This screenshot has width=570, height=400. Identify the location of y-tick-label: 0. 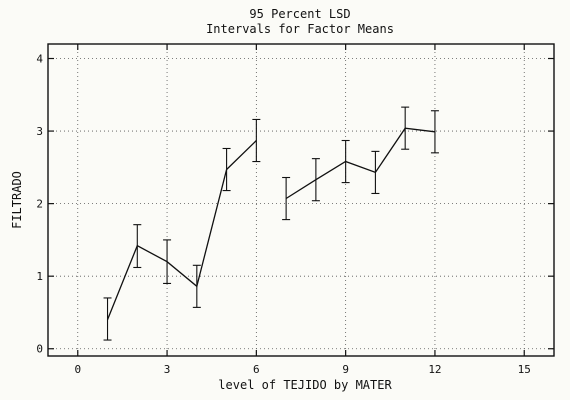
(39, 349).